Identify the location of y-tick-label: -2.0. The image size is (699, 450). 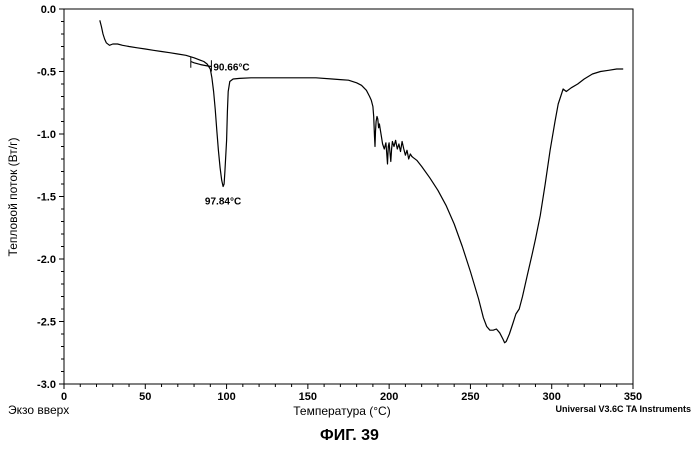
(46, 260).